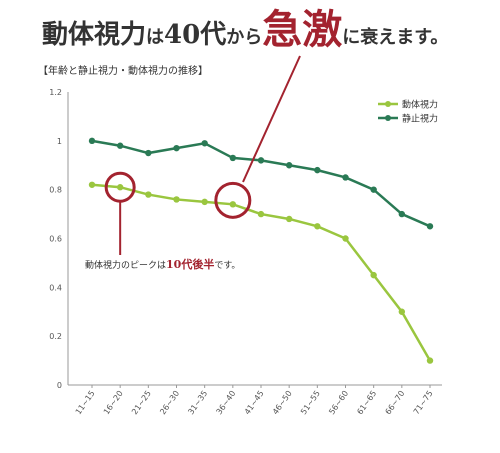 The height and width of the screenshot is (453, 500). Describe the element at coordinates (190, 264) in the screenshot. I see `annotation-text-emphasis: 10代後半` at that location.